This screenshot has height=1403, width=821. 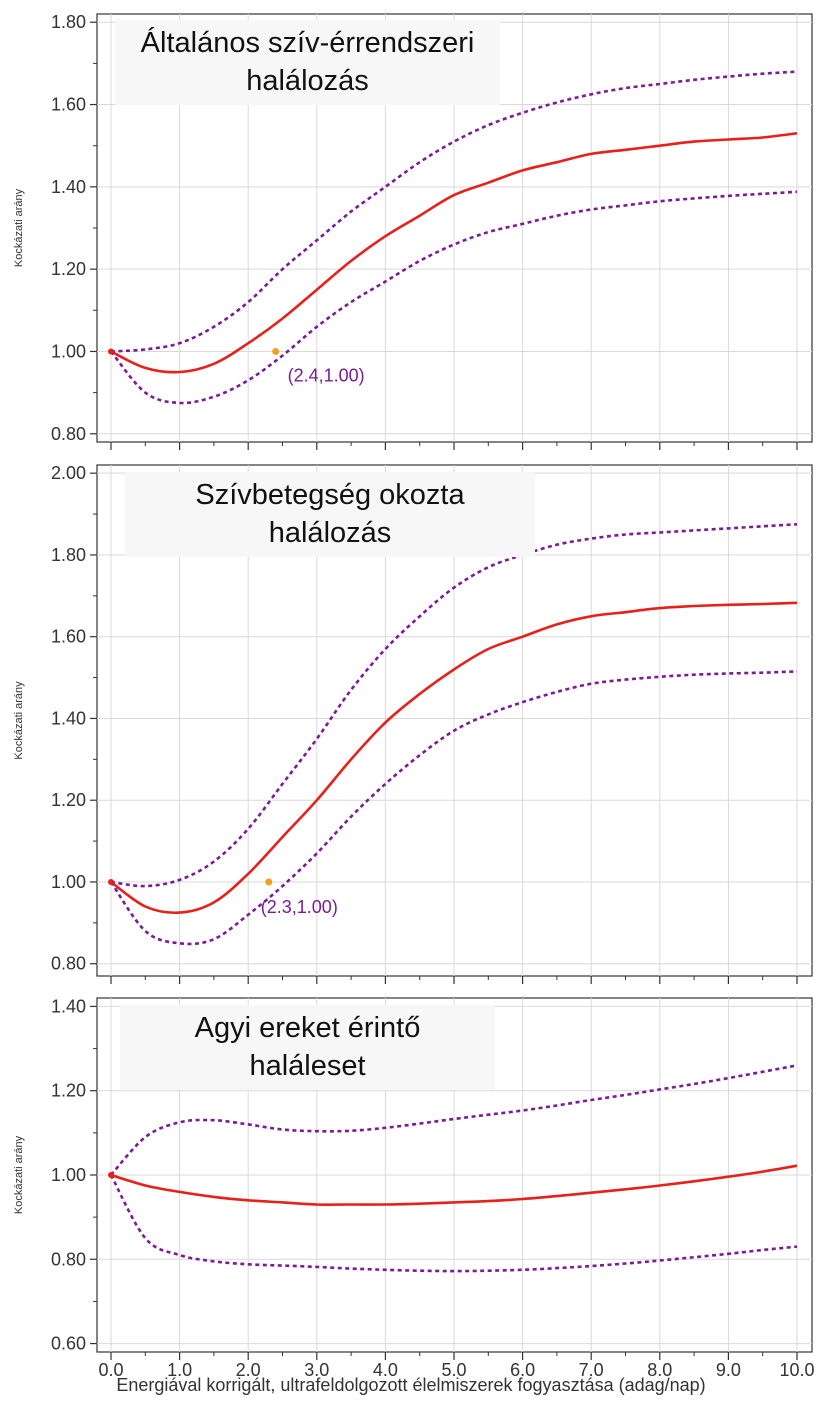 I want to click on chart-title-line-1: Agyi ereket érintő, so click(x=308, y=1028).